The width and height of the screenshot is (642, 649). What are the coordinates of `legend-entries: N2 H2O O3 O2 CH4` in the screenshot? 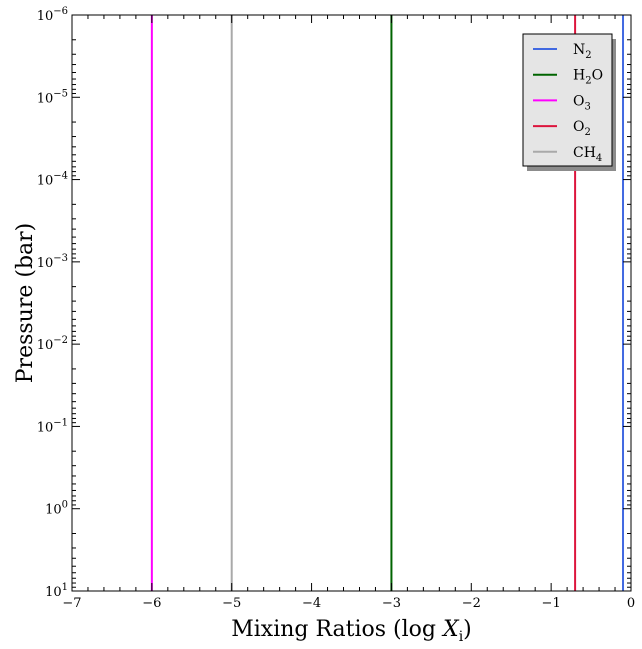 It's located at (568, 103).